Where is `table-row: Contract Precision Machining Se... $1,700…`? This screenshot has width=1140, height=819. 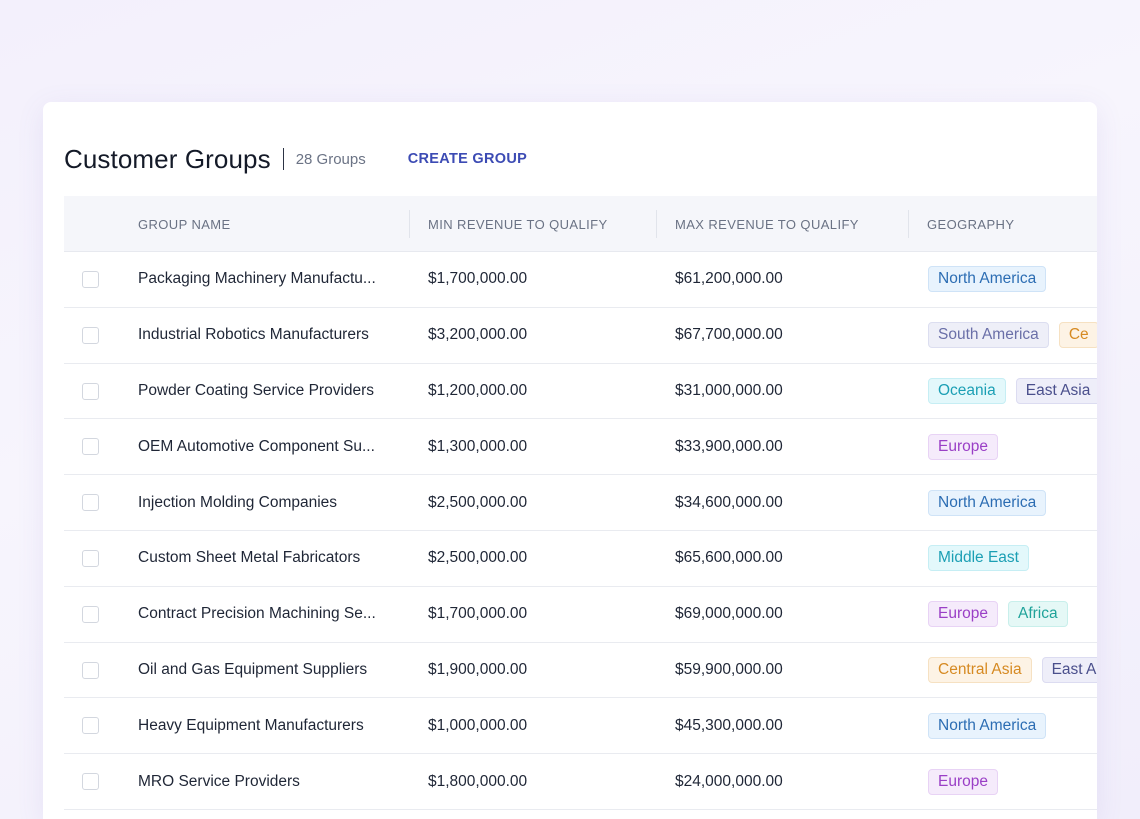 table-row: Contract Precision Machining Se... $1,700… is located at coordinates (580, 615).